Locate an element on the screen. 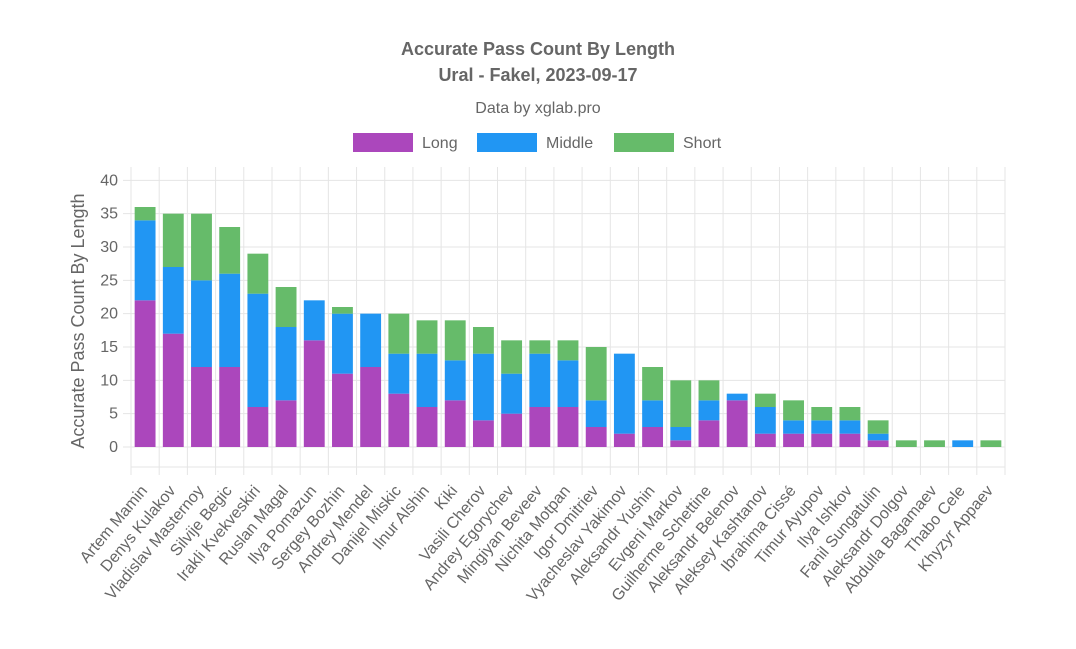  legend-swatch-short is located at coordinates (644, 142).